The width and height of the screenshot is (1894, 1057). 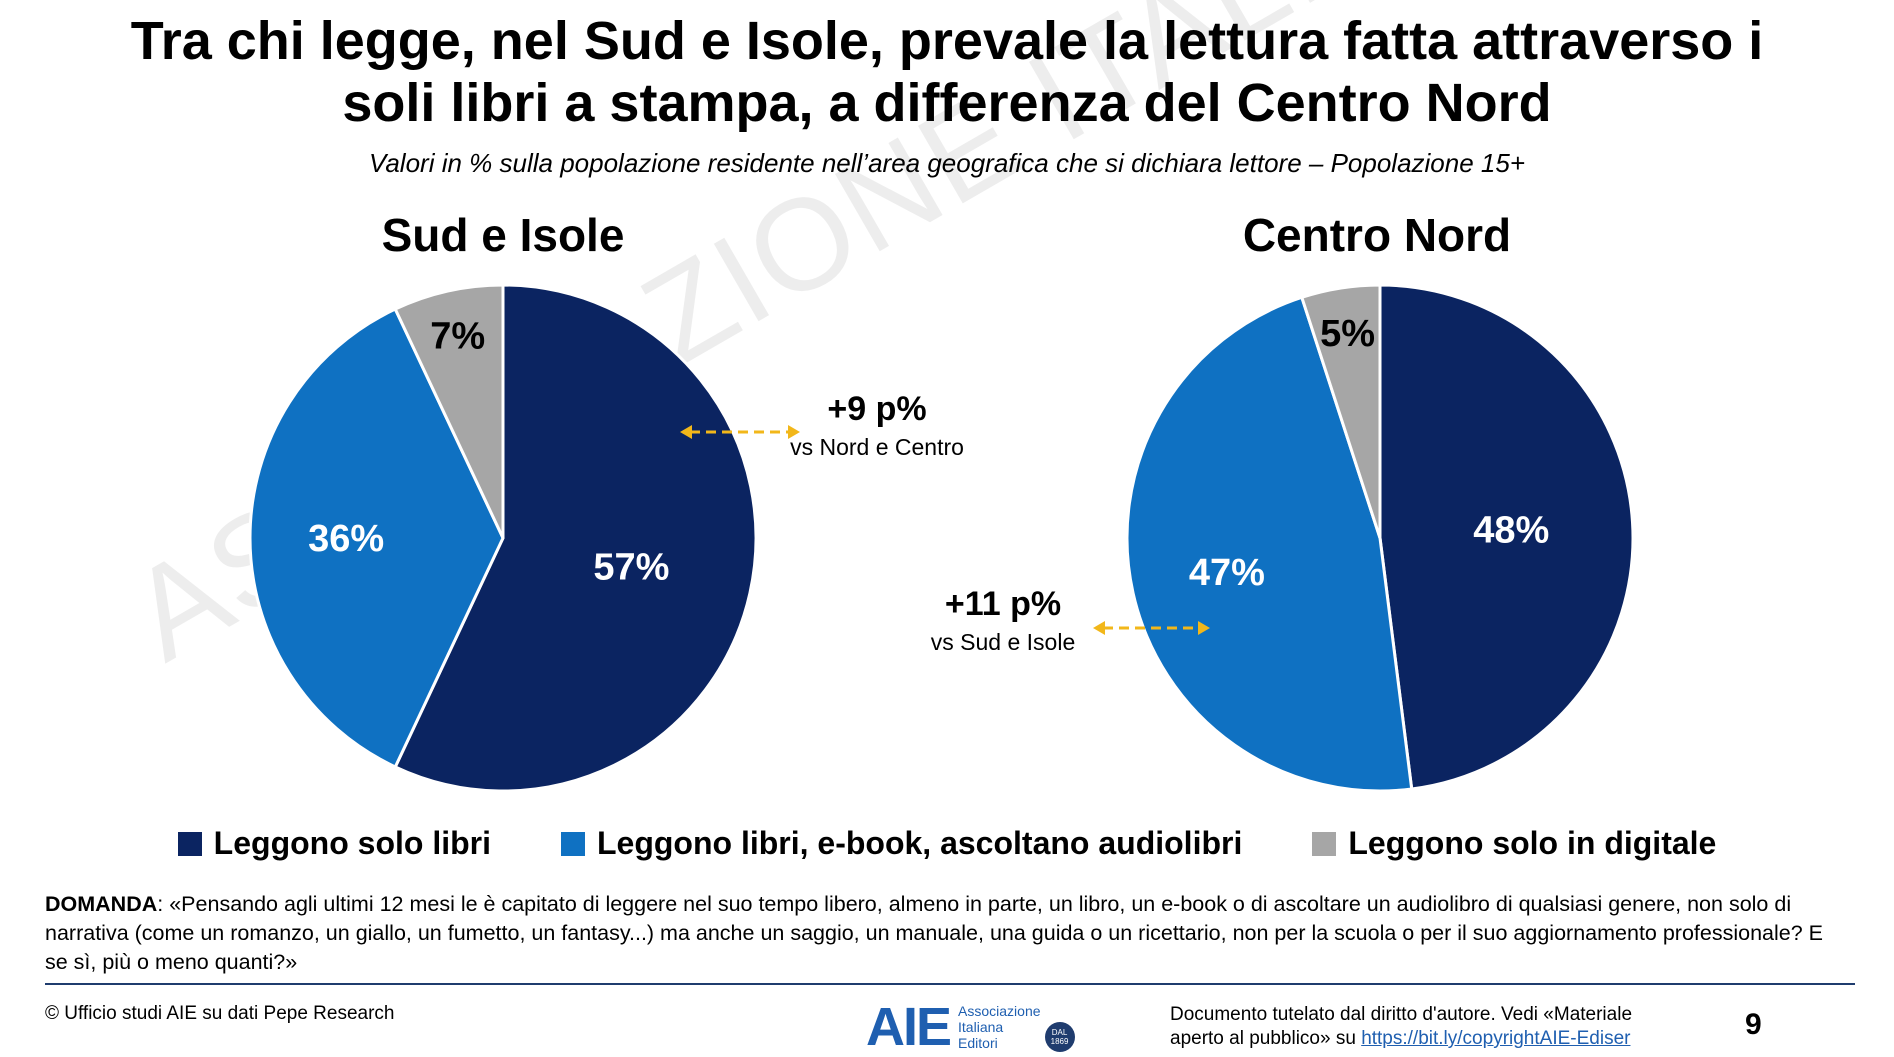 What do you see at coordinates (631, 568) in the screenshot?
I see `pie-label-sud-0: 57%` at bounding box center [631, 568].